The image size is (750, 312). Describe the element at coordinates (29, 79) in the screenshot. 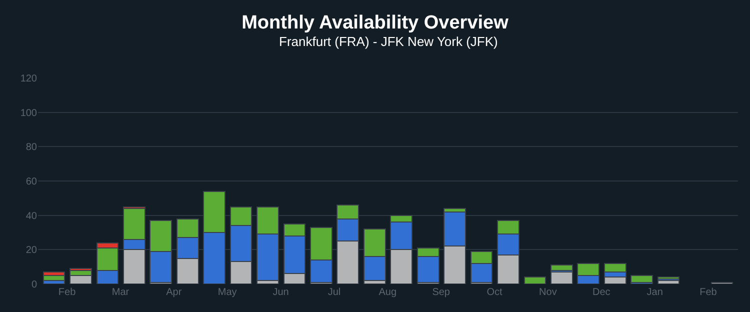

I see `y-tick-label: 120` at that location.